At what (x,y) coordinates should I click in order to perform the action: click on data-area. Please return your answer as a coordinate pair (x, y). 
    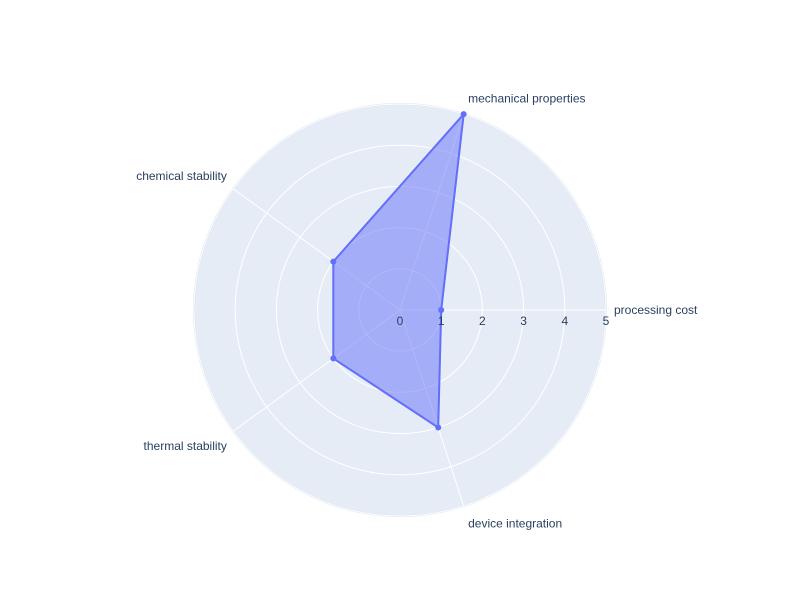
    Looking at the image, I should click on (398, 271).